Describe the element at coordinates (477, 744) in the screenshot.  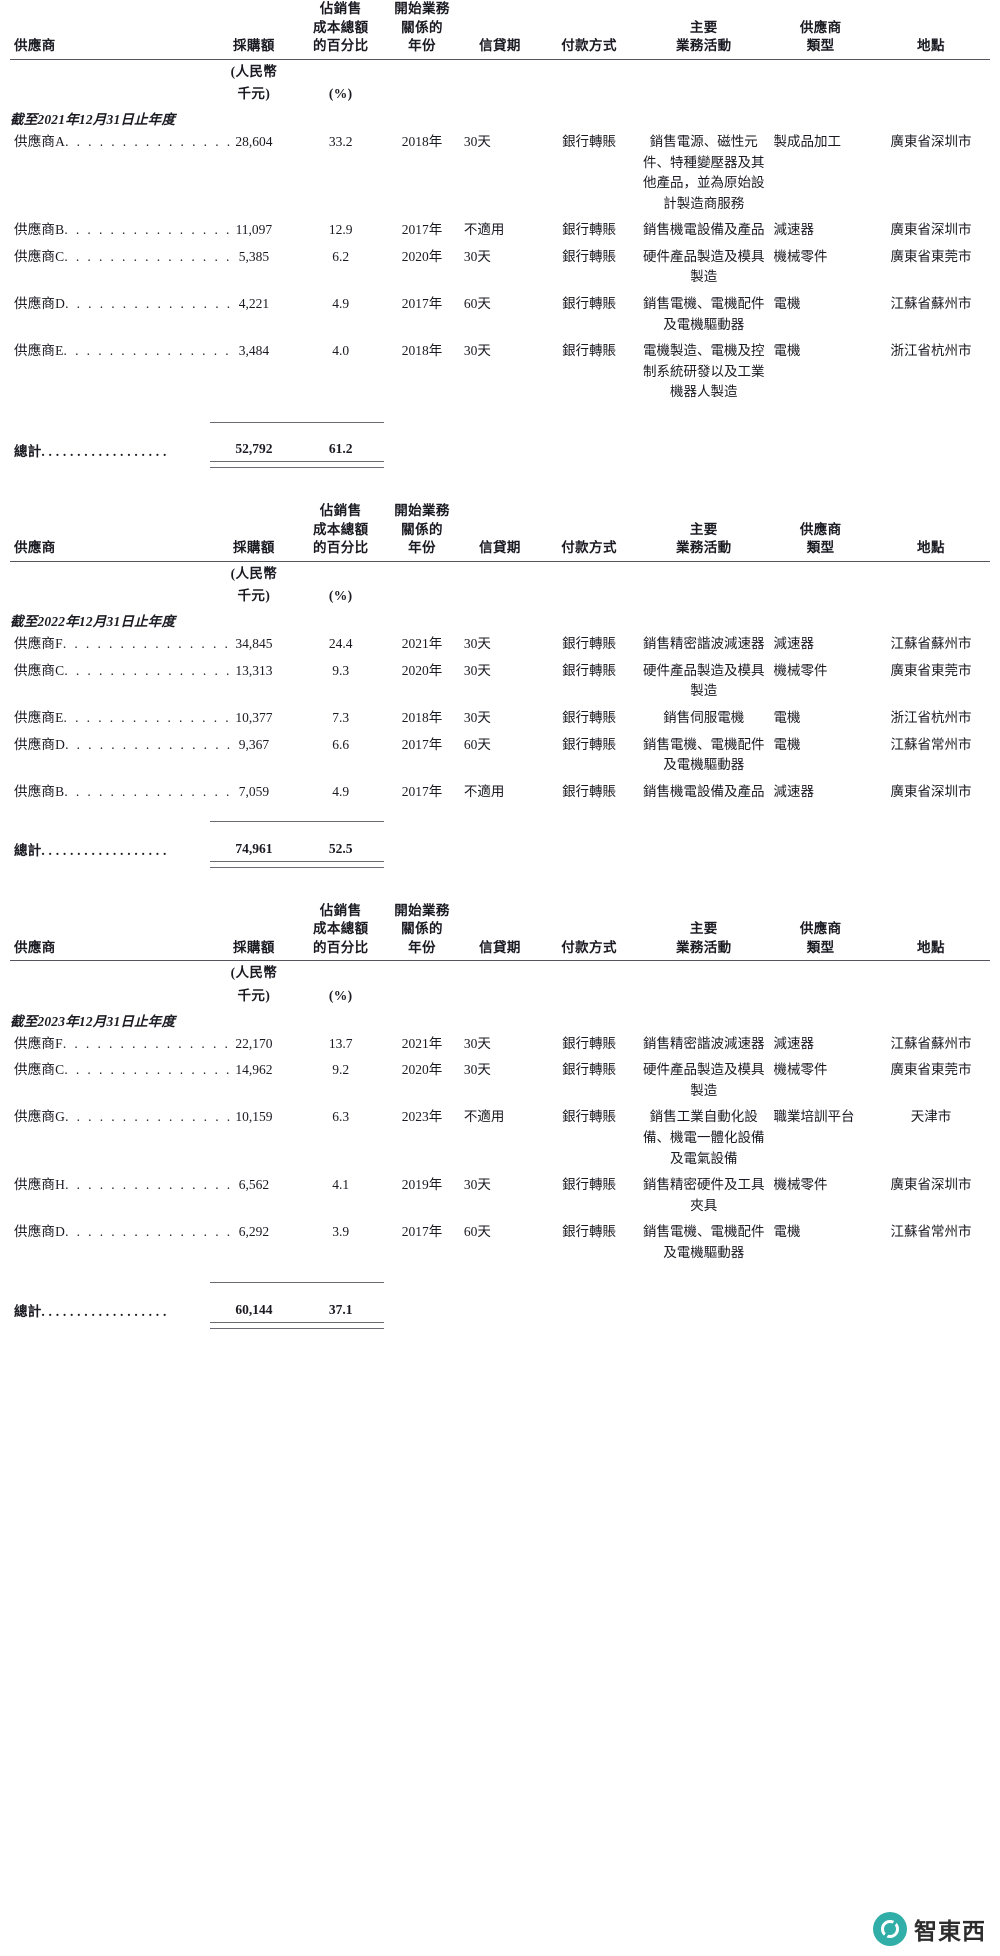
I see `cell-credit-period: 60天` at that location.